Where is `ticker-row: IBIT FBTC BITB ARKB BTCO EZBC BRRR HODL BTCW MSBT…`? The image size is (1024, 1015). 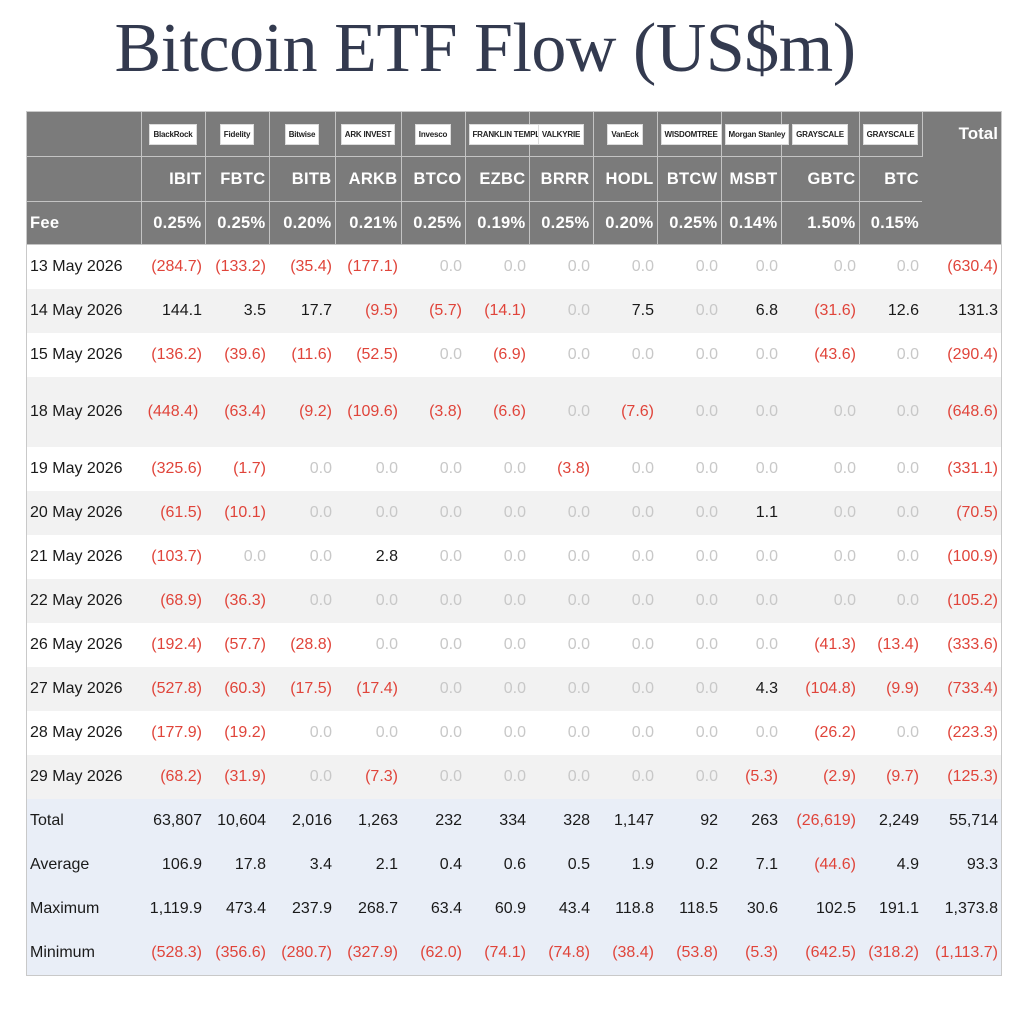
ticker-row: IBIT FBTC BITB ARKB BTCO EZBC BRRR HODL BTCW MSBT… is located at coordinates (514, 179).